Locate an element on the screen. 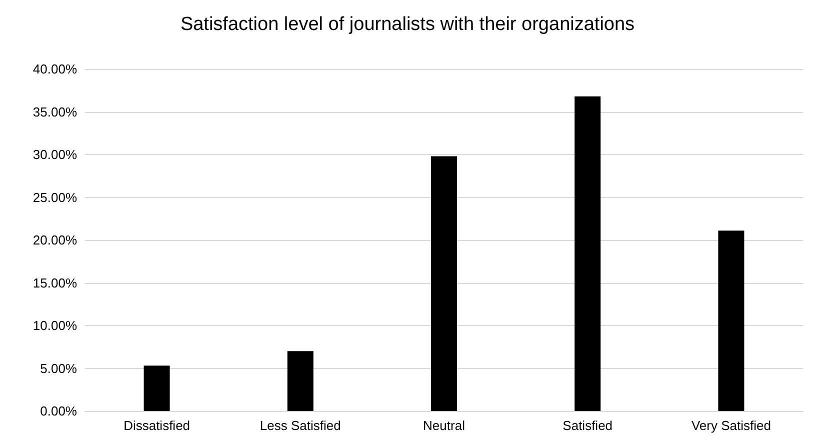 The height and width of the screenshot is (447, 815). x-tick-label: Dissatisfied is located at coordinates (157, 425).